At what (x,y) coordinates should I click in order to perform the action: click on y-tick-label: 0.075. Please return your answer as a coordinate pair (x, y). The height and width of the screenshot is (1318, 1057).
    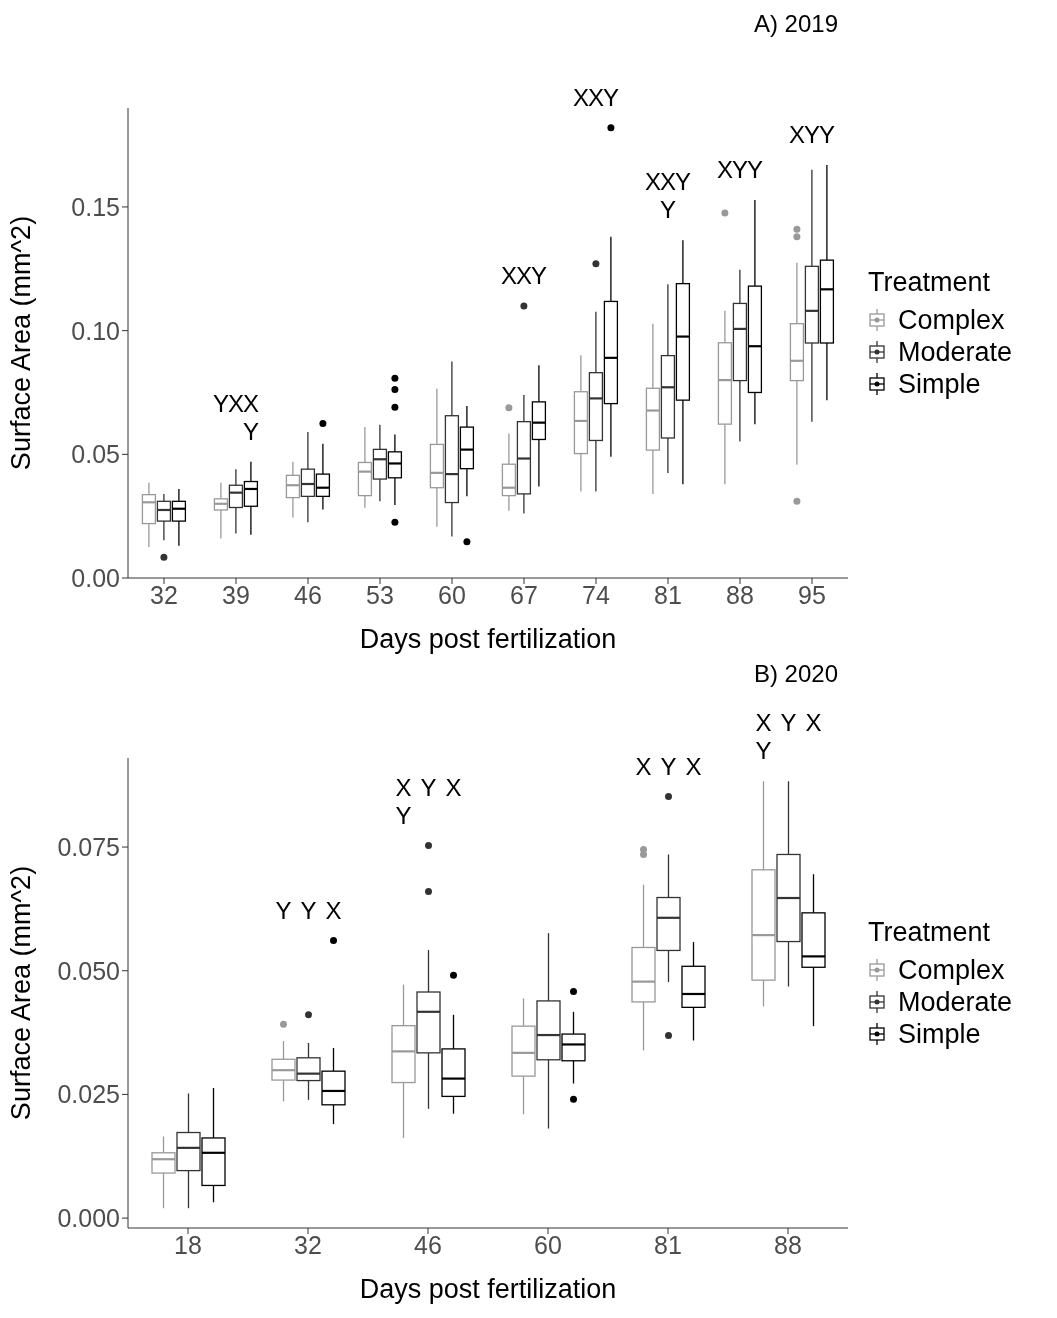
    Looking at the image, I should click on (88, 846).